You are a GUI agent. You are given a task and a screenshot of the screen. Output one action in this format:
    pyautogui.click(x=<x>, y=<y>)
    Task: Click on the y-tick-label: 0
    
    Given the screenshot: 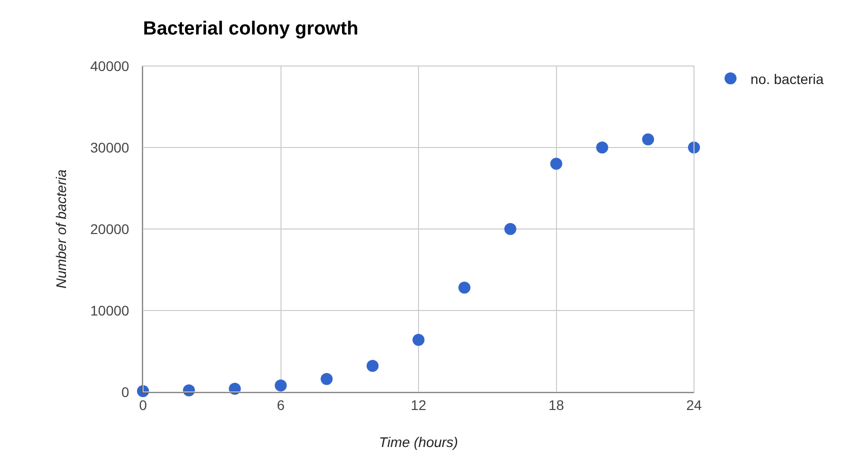 What is the action you would take?
    pyautogui.click(x=125, y=392)
    